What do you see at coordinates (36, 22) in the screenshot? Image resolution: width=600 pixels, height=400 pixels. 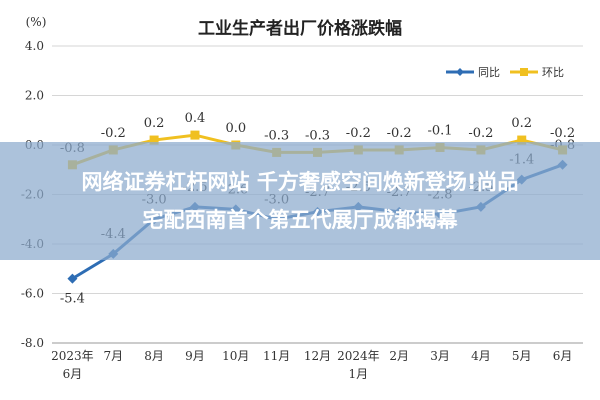 I see `y-axis-unit-label: (%)` at bounding box center [36, 22].